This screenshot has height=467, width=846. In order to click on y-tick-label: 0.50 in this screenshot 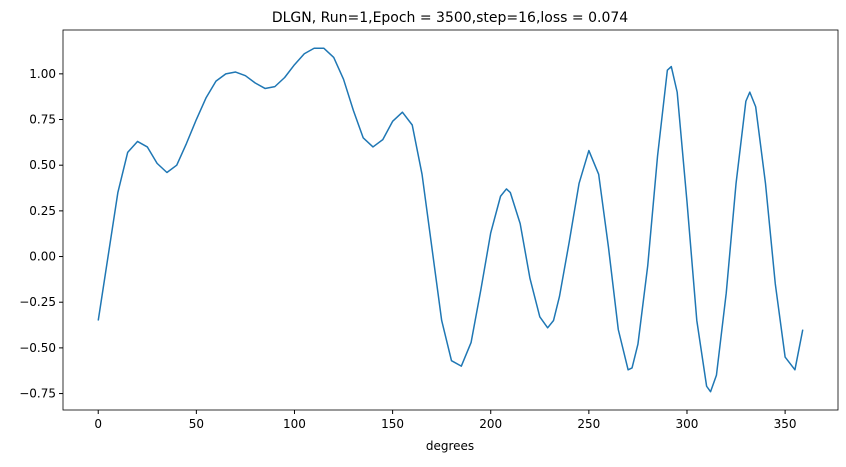, I will do `click(42, 165)`.